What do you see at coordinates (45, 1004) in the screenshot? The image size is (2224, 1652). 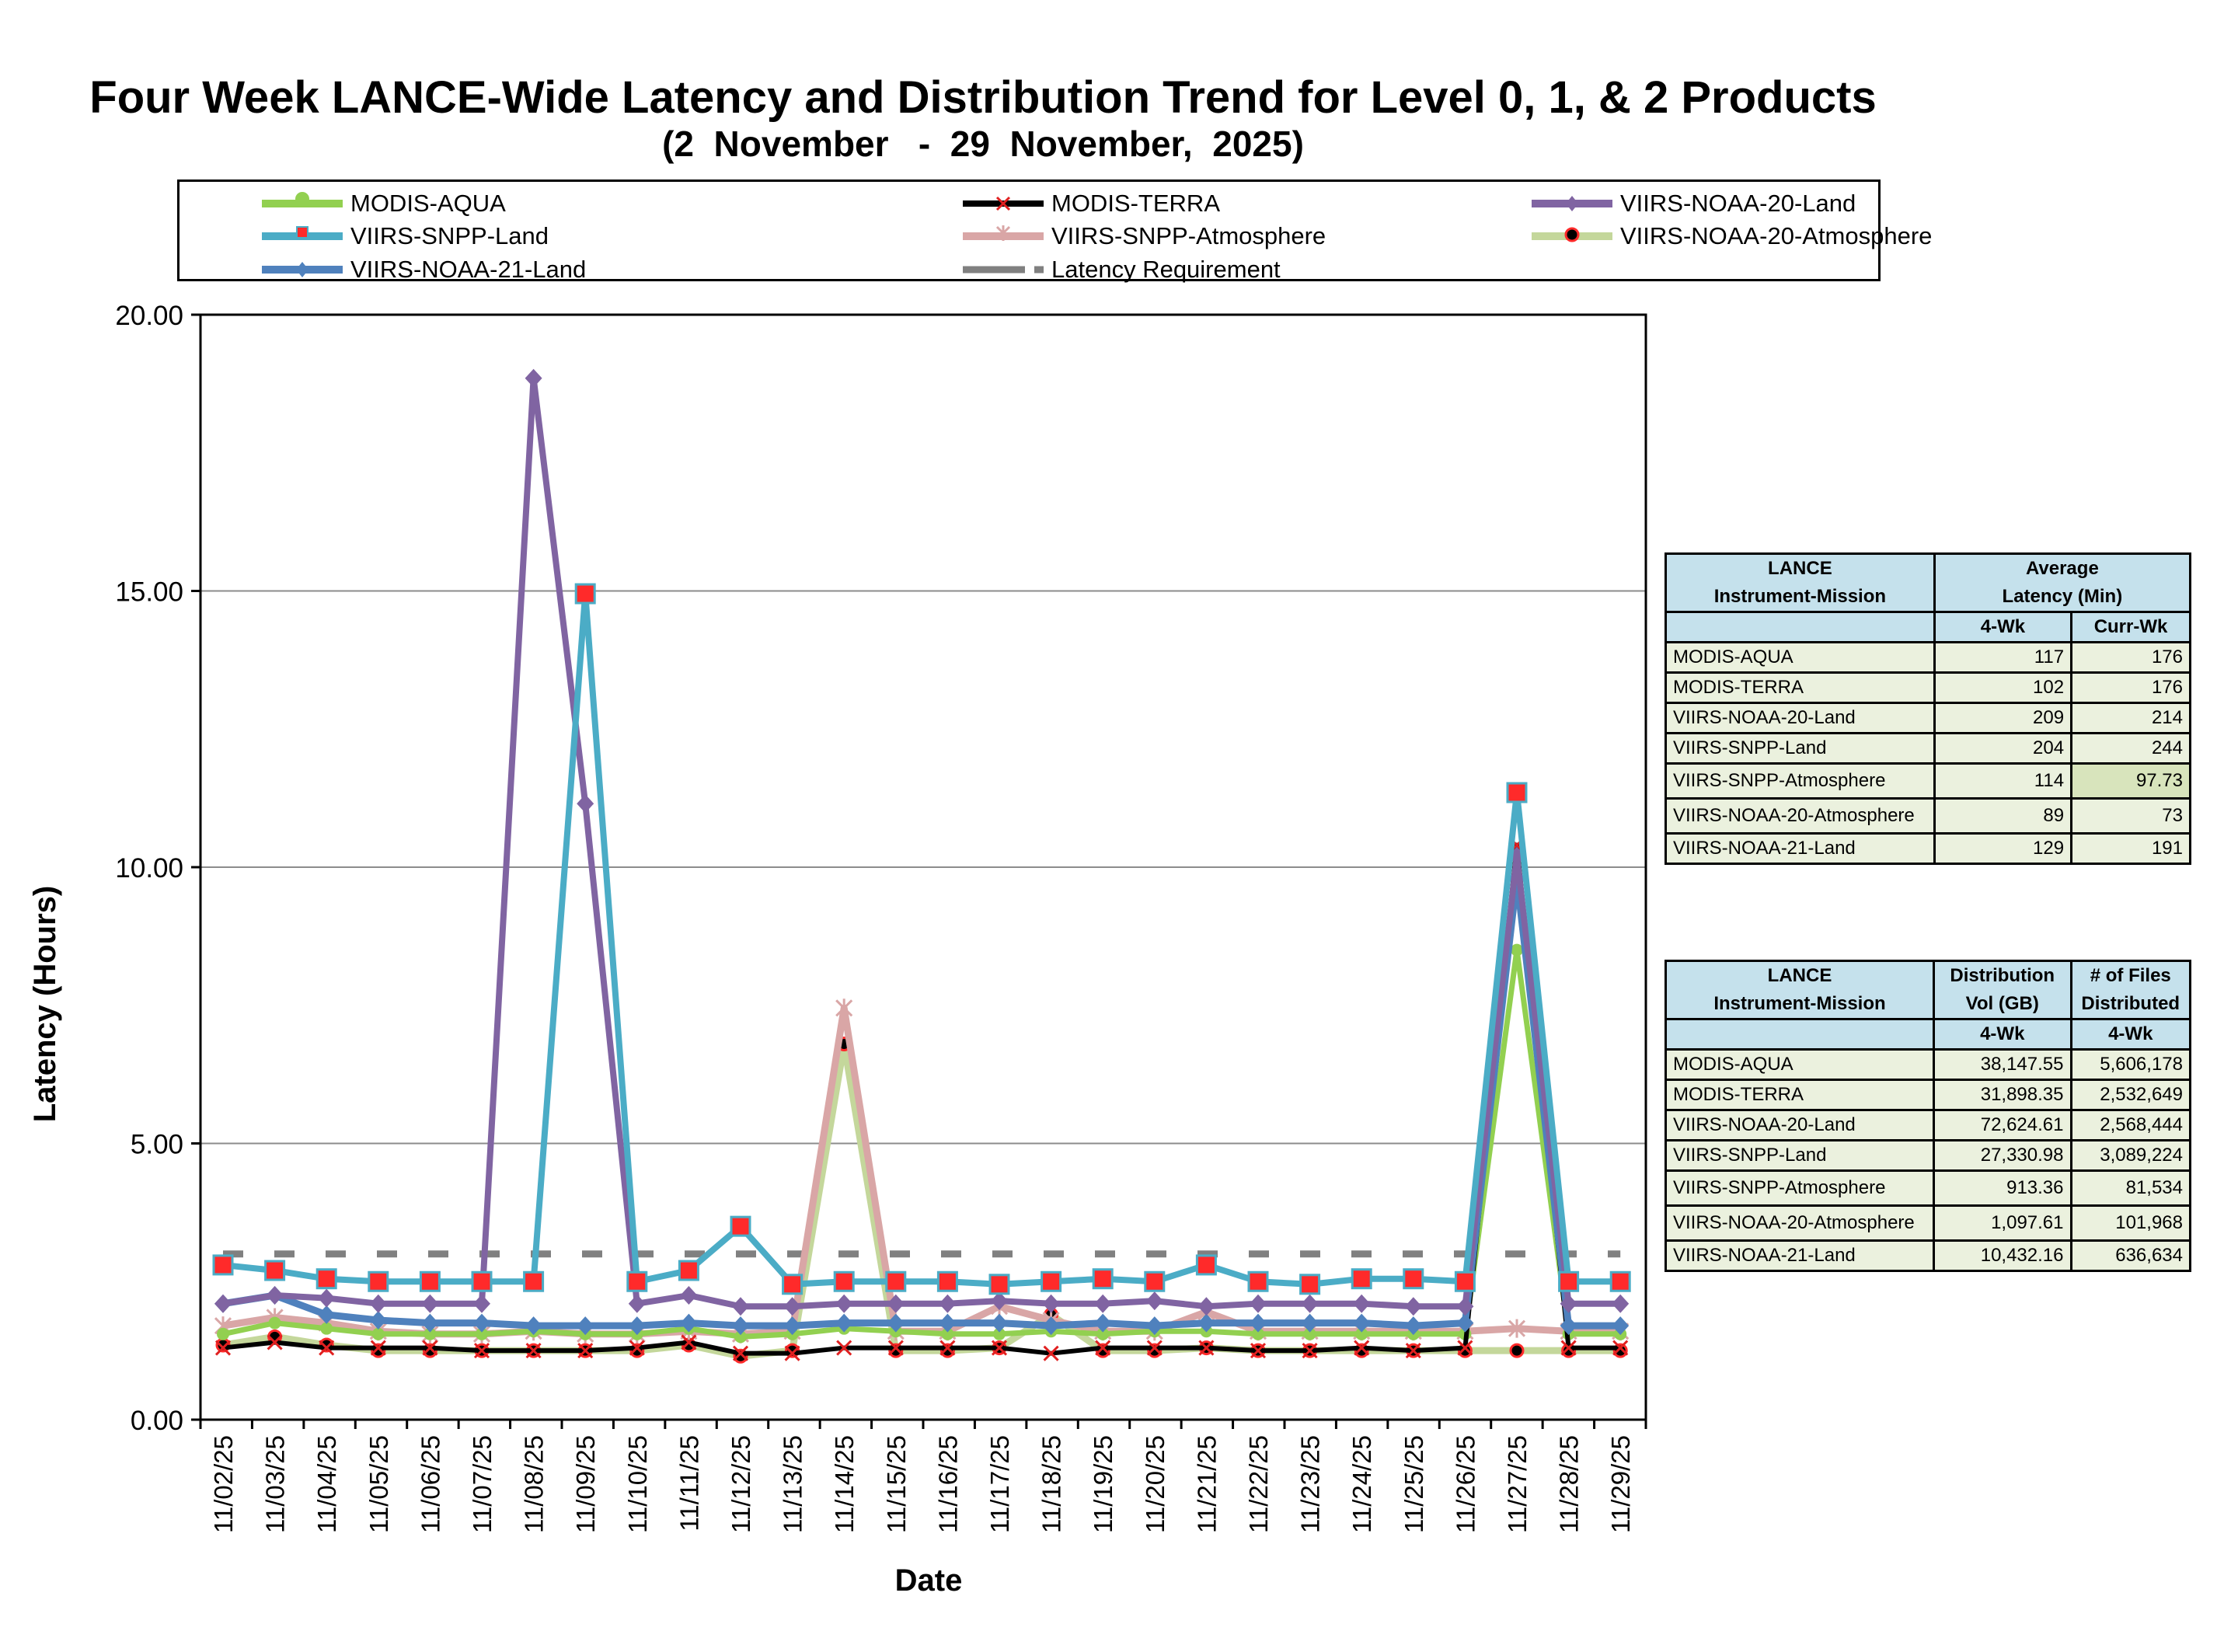 I see `y-axis-title: Latency (Hours)` at bounding box center [45, 1004].